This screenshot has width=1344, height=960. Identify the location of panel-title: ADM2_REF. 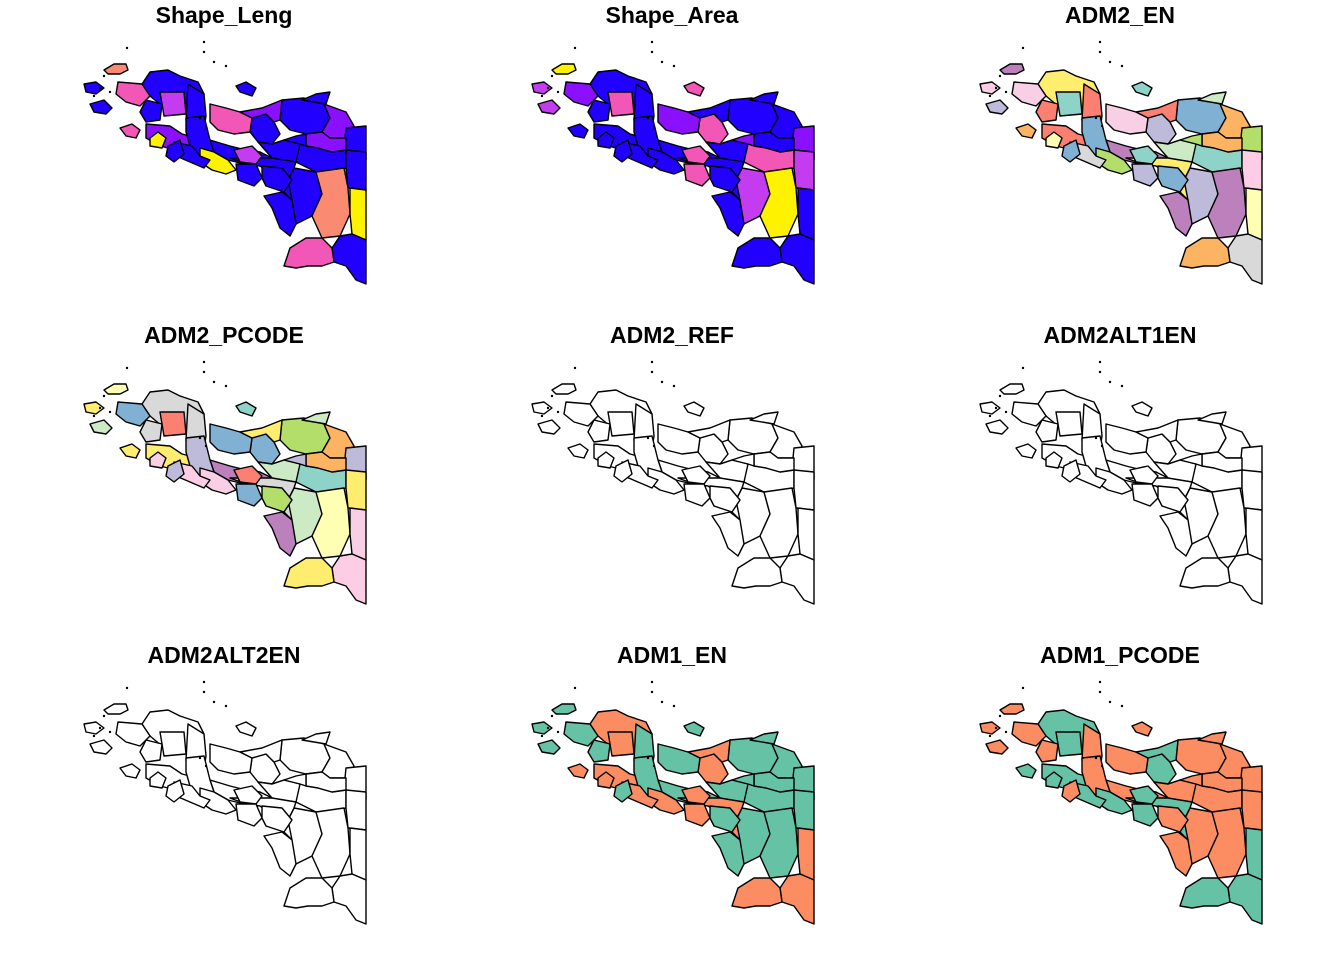
(672, 335).